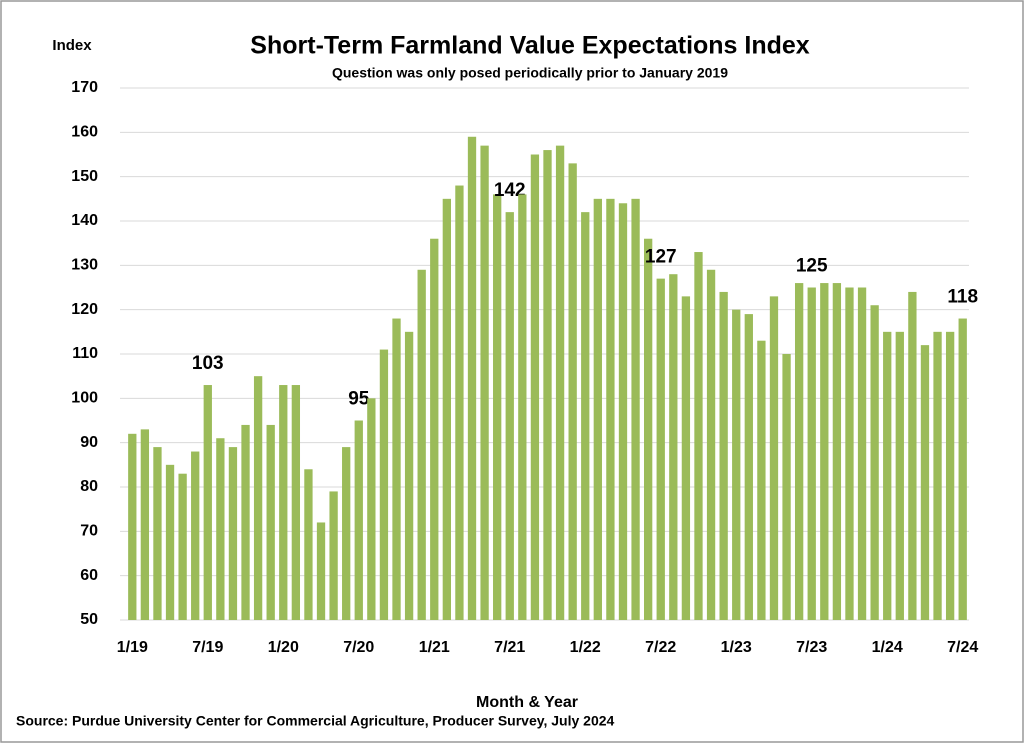  What do you see at coordinates (283, 647) in the screenshot?
I see `x-tick-label: 1/20` at bounding box center [283, 647].